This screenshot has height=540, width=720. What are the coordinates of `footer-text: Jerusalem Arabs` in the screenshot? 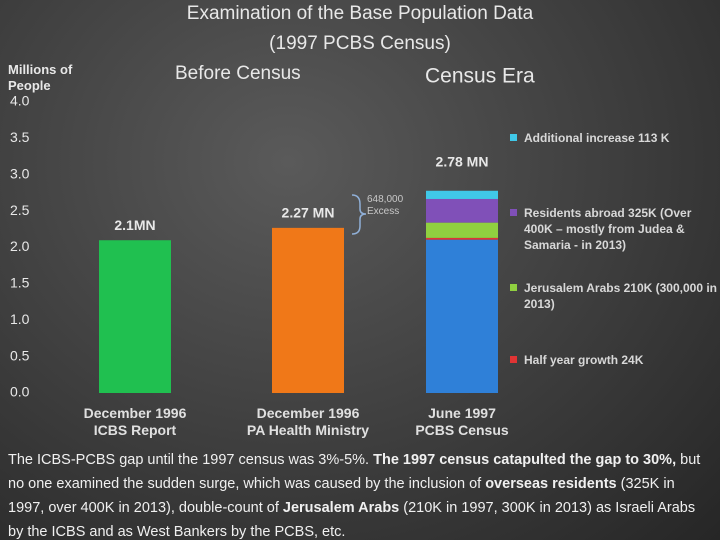 It's located at (341, 508).